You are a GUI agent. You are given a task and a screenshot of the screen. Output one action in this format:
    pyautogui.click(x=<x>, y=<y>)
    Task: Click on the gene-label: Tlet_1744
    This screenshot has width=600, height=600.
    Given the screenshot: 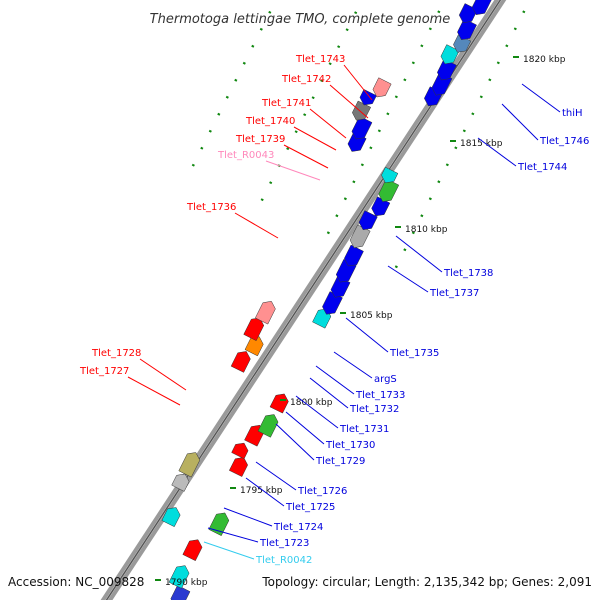 What is the action you would take?
    pyautogui.click(x=542, y=167)
    